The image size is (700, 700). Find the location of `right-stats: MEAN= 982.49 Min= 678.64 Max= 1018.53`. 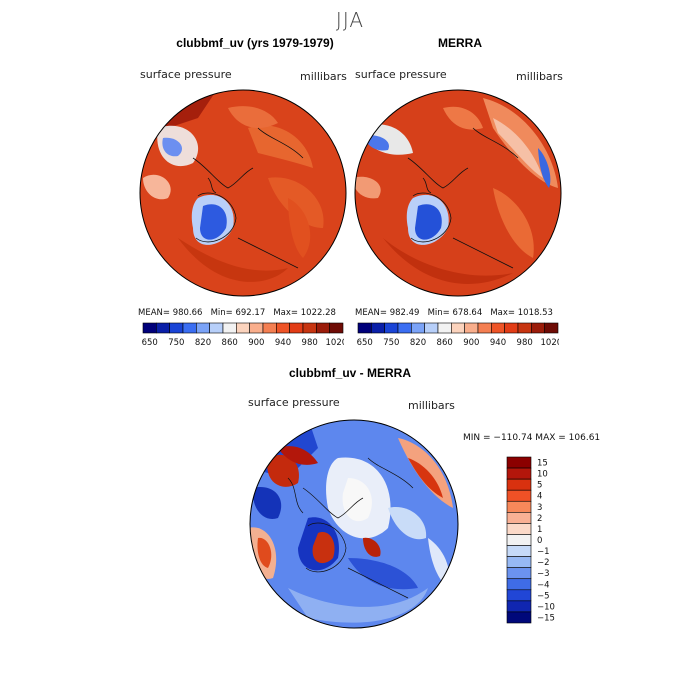

right-stats: MEAN= 982.49 Min= 678.64 Max= 1018.53 is located at coordinates (454, 313).